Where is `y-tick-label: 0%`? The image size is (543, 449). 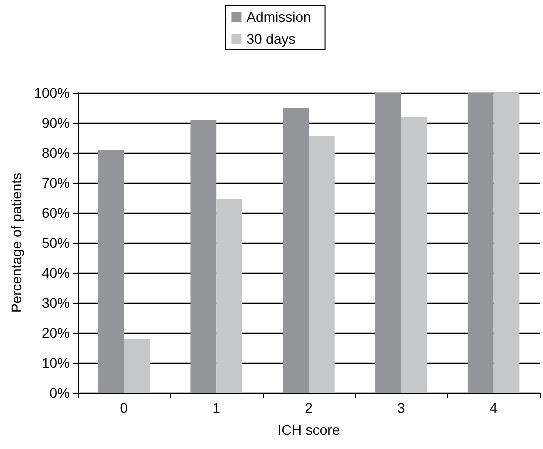
y-tick-label: 0% is located at coordinates (60, 393).